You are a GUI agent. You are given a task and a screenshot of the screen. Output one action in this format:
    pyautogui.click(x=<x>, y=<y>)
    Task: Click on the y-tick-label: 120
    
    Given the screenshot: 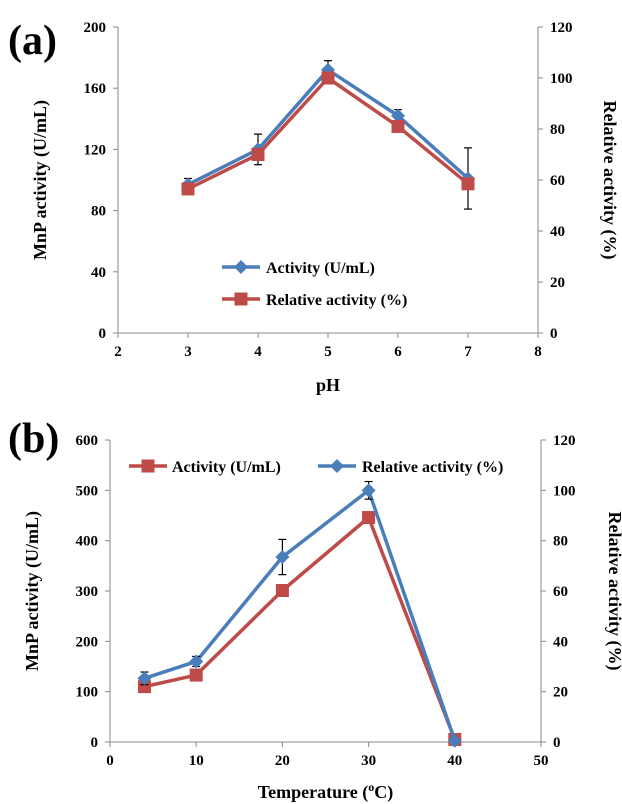 What is the action you would take?
    pyautogui.click(x=95, y=150)
    